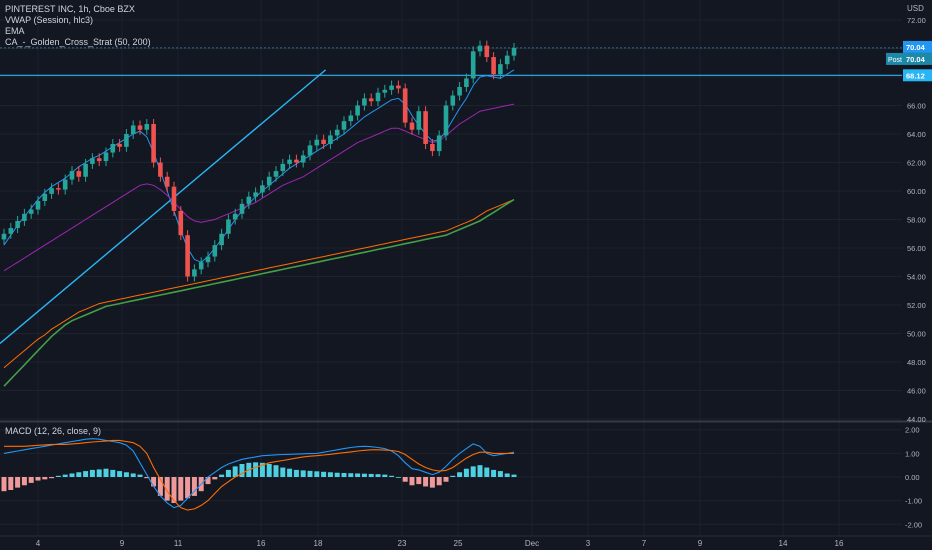 The image size is (932, 550). I want to click on price-axis-panel, so click(917, 275).